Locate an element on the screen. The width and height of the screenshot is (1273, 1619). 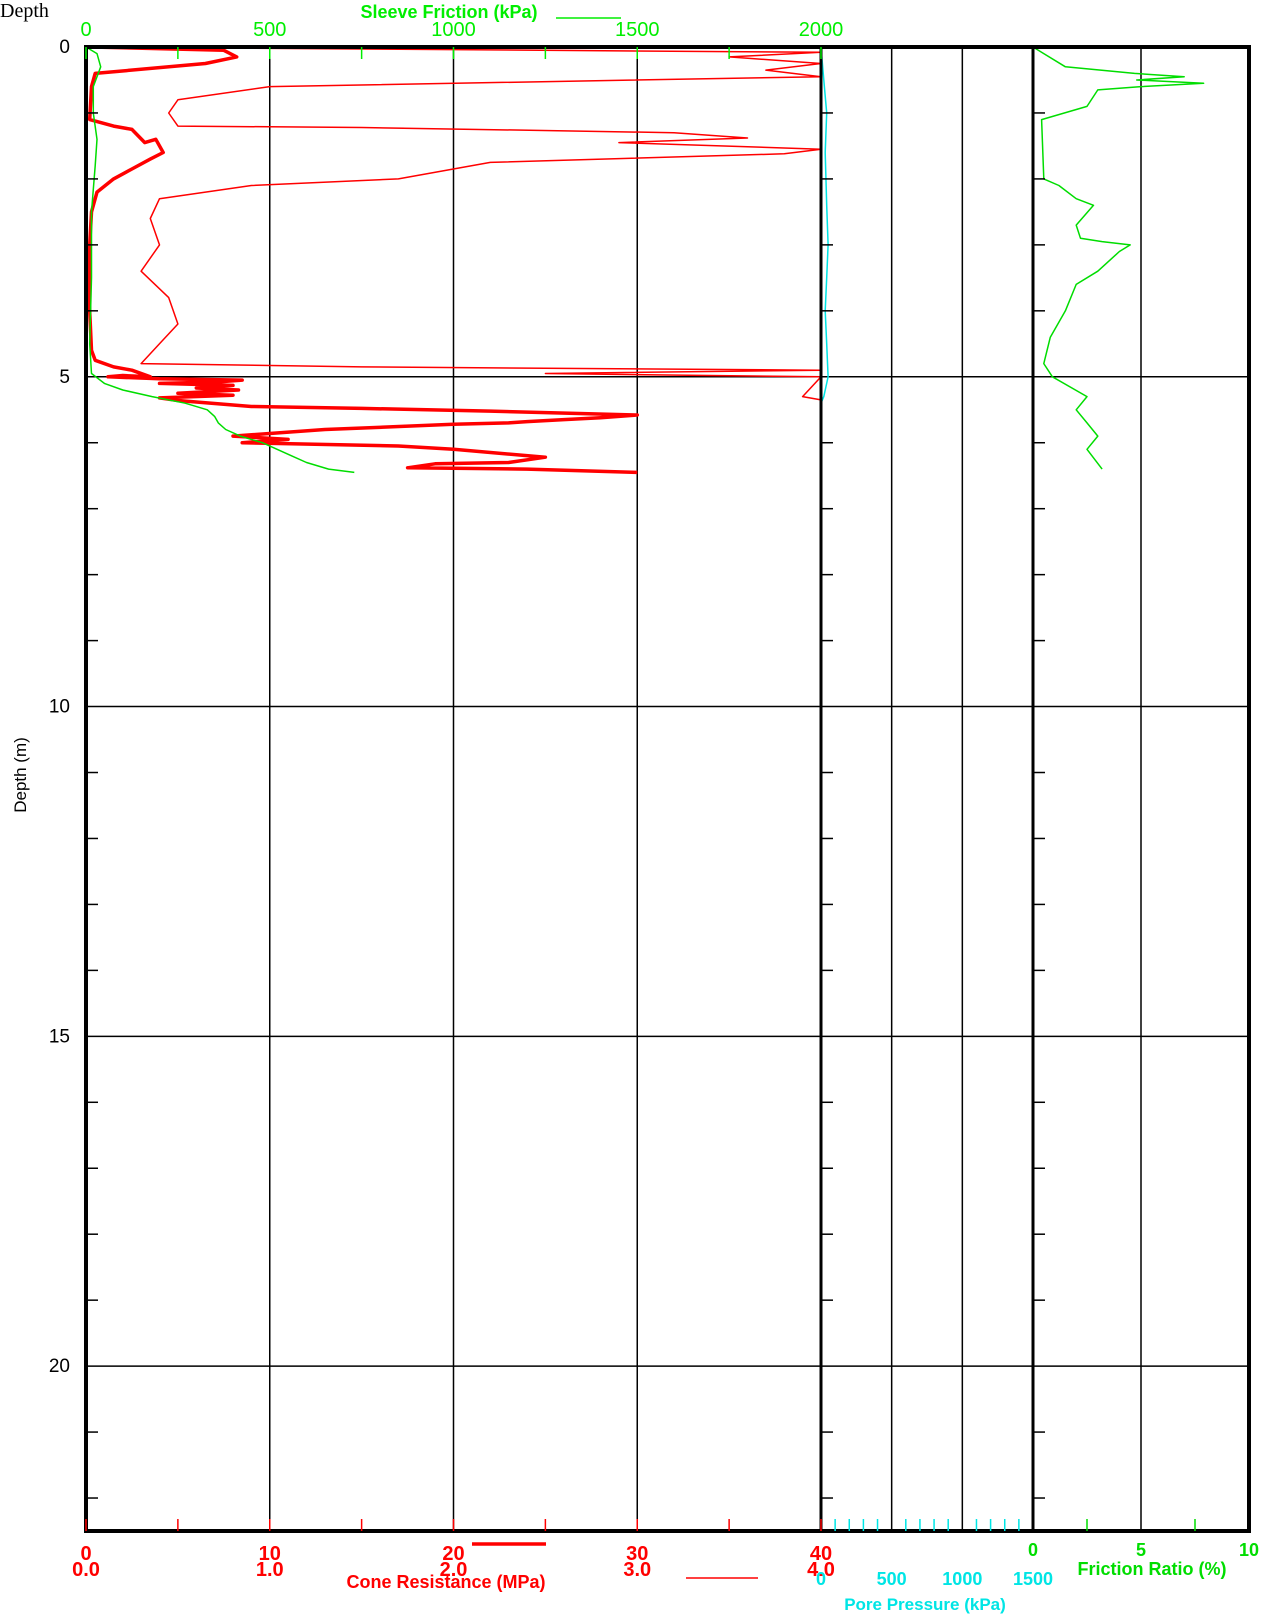
friction-ratio-tick-label: 0 is located at coordinates (1033, 1550).